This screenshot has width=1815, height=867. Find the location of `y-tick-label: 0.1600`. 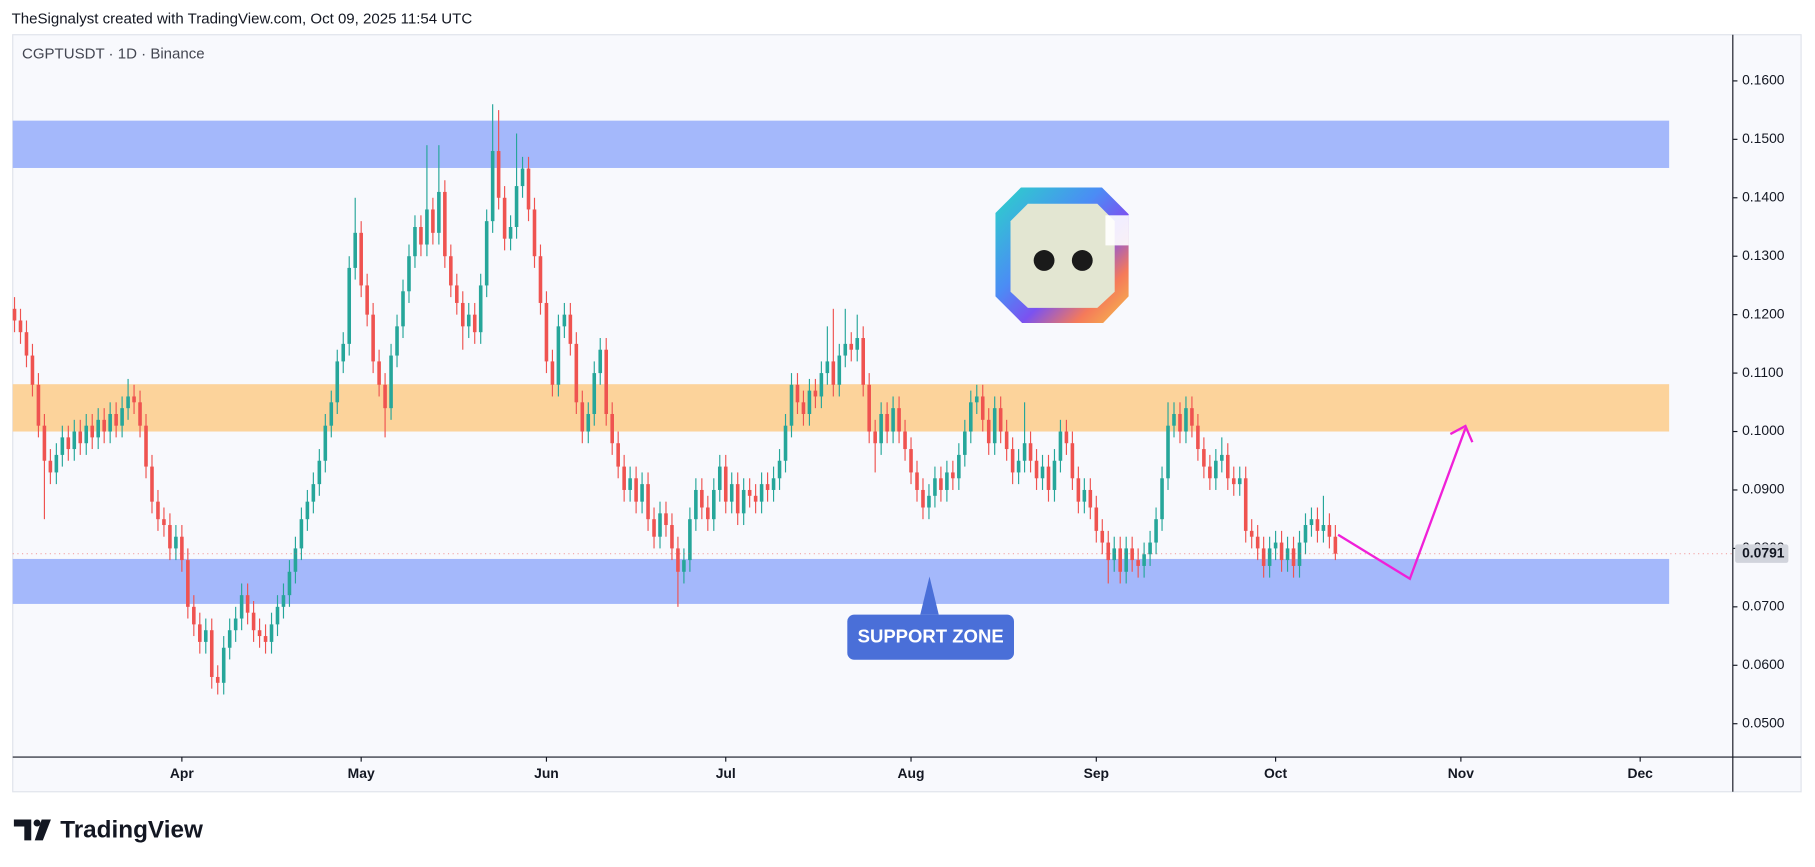

y-tick-label: 0.1600 is located at coordinates (1763, 80).